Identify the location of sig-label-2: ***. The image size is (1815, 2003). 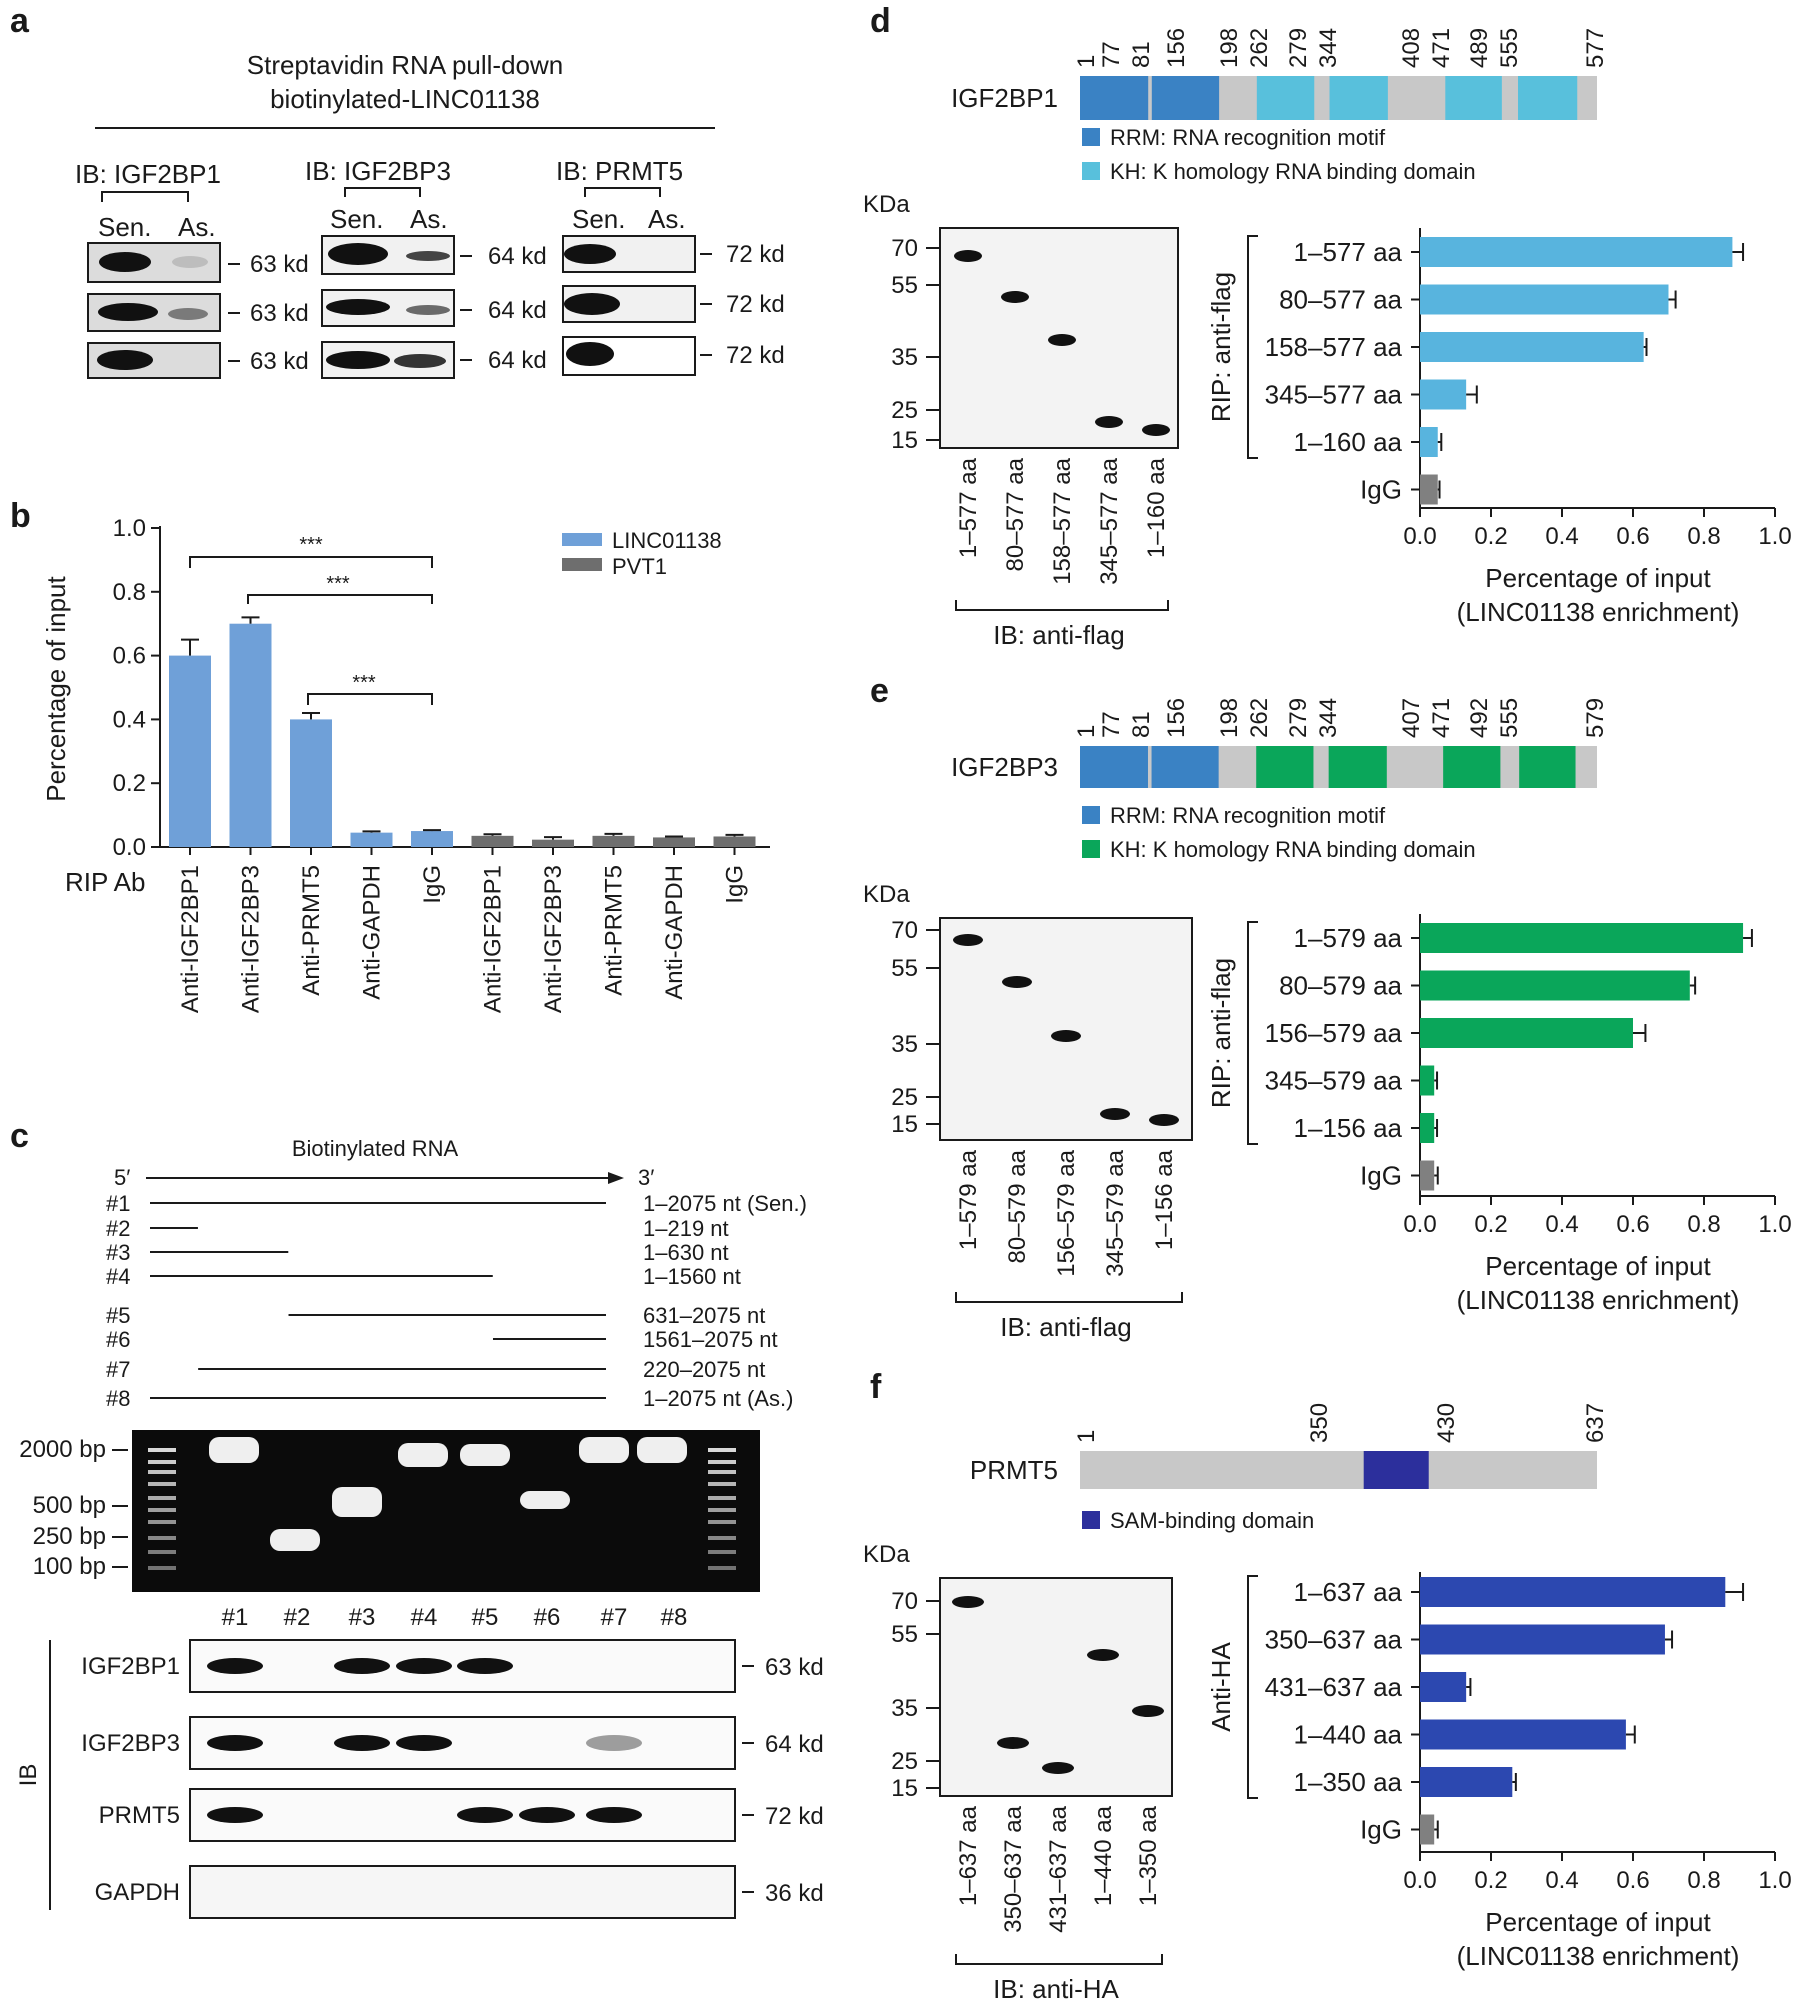
(338, 584).